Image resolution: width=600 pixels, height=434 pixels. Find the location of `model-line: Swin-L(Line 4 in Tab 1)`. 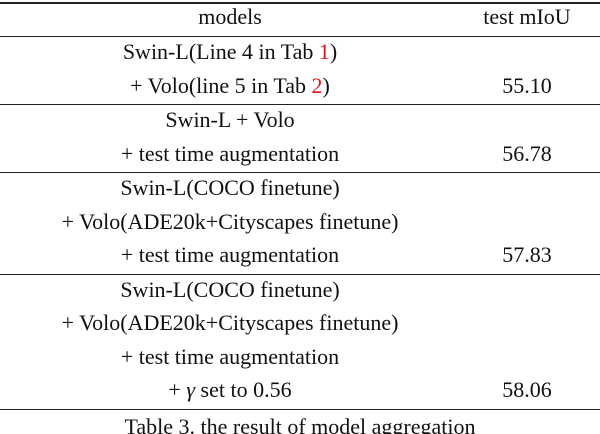

model-line: Swin-L(Line 4 in Tab 1) is located at coordinates (230, 52).